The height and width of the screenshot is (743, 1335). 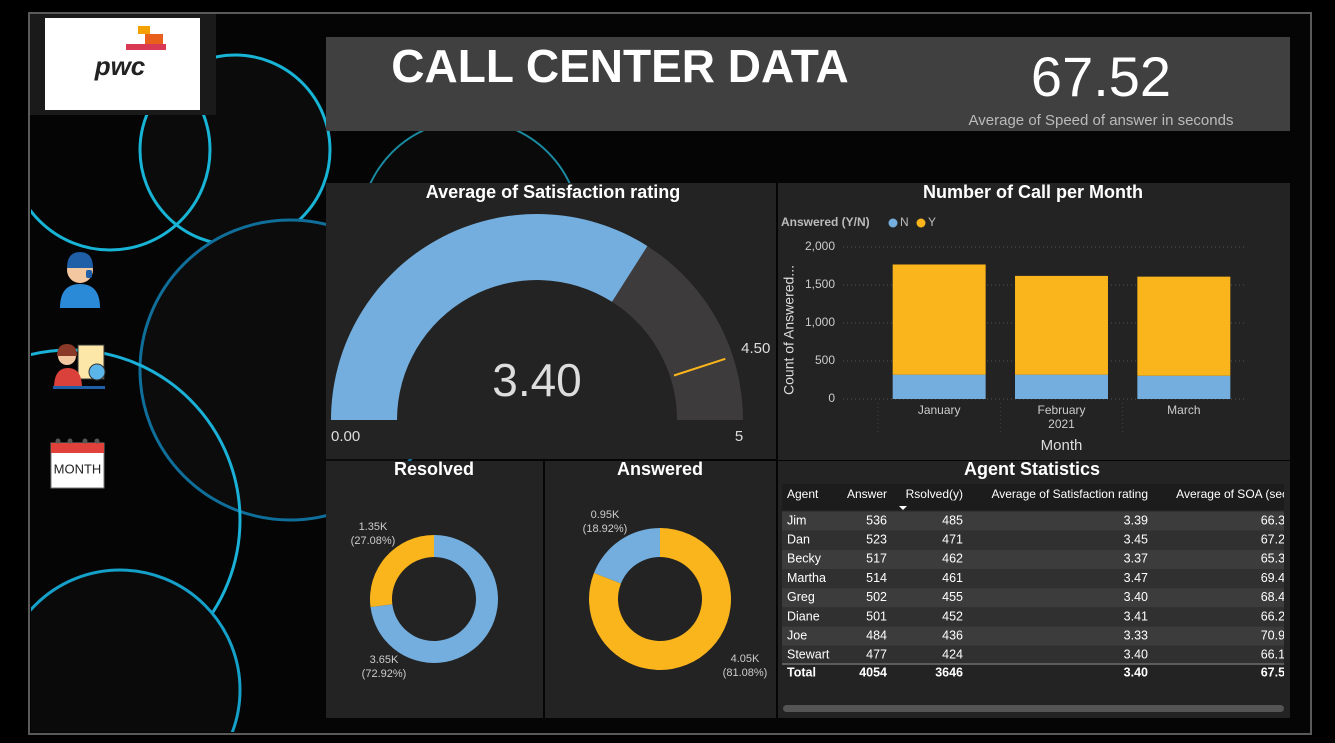 I want to click on dashboard-title: CALL CENTER DATA, so click(x=619, y=66).